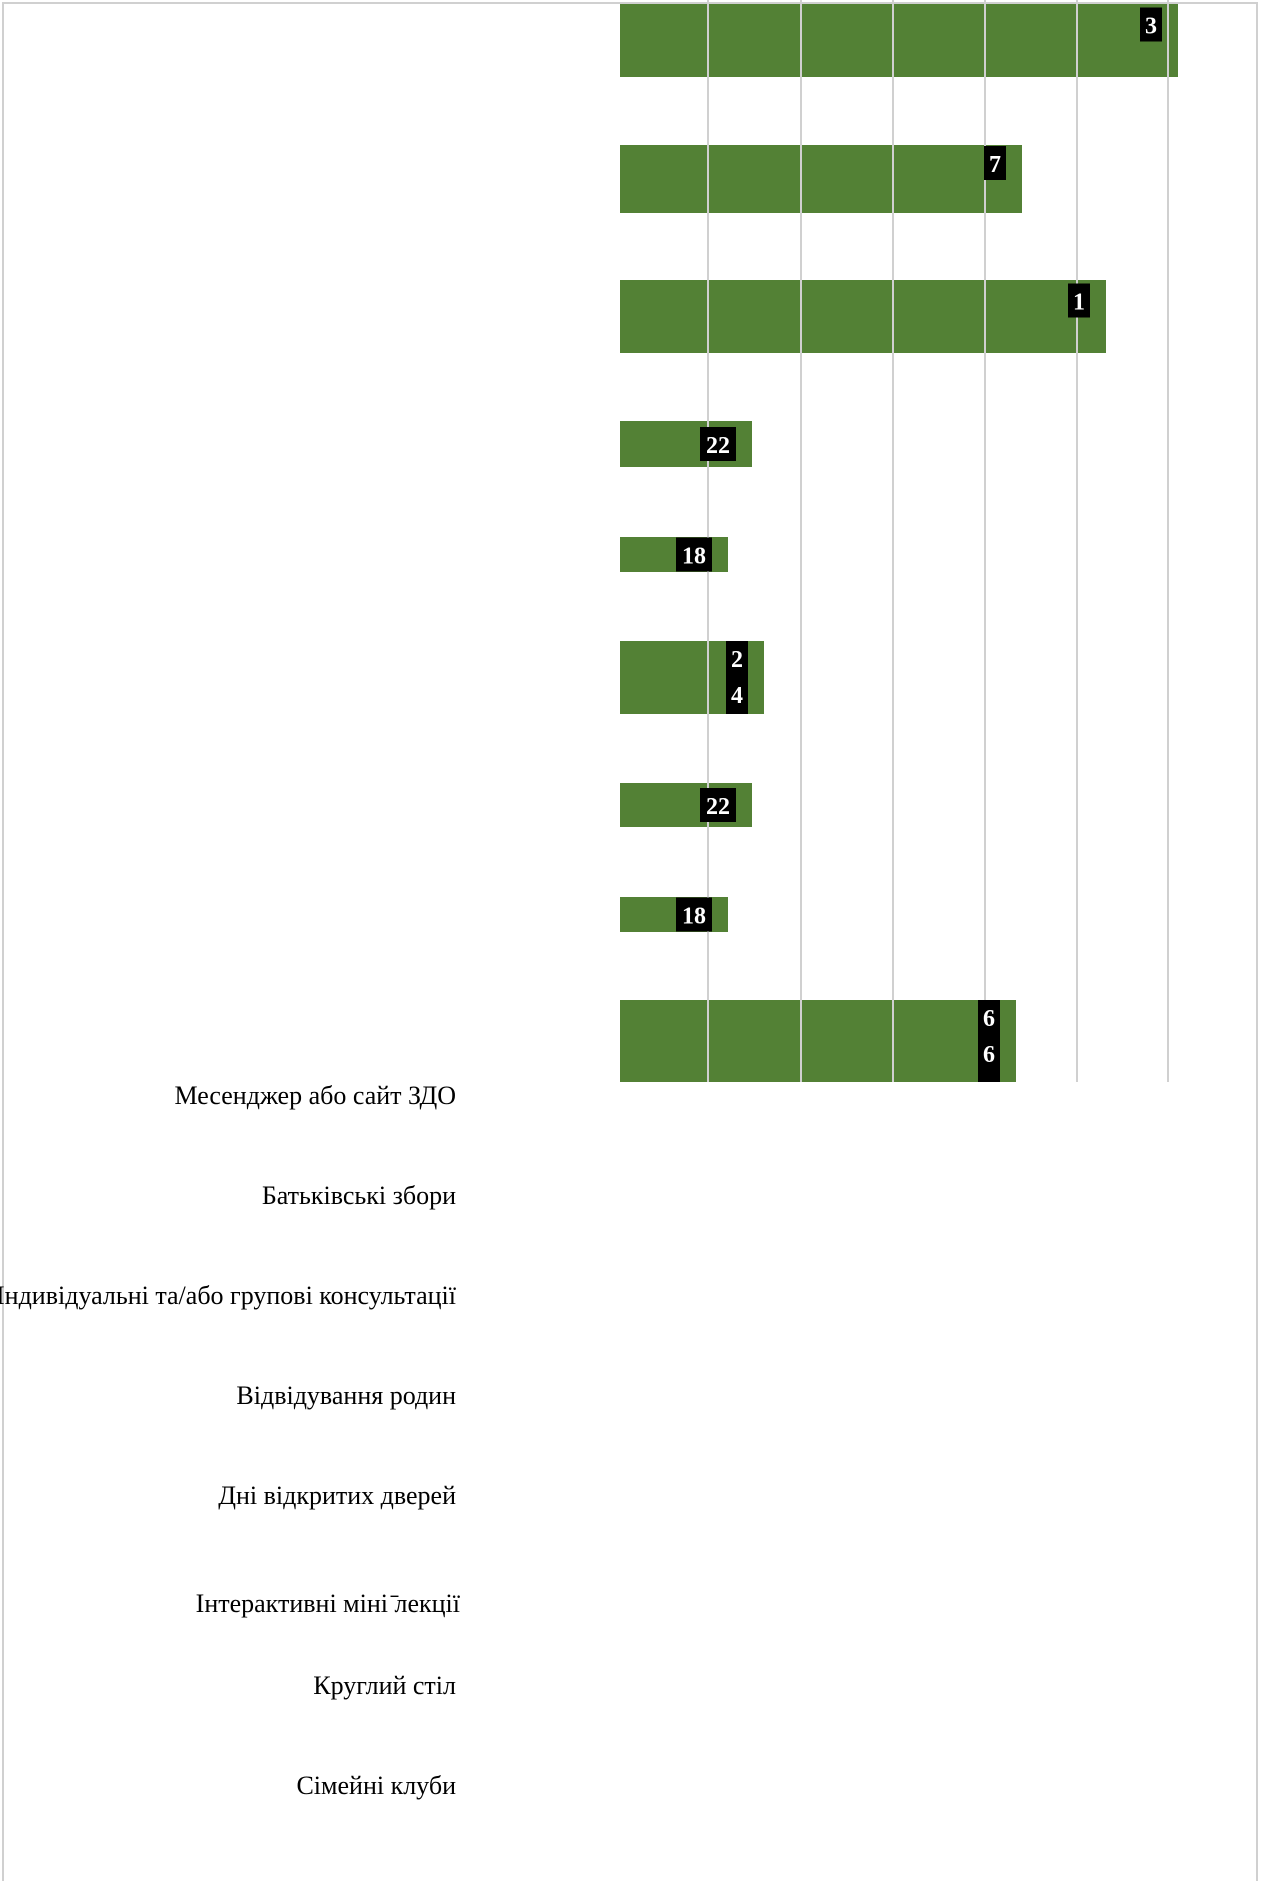 The image size is (1262, 1883). I want to click on data-label-text: 3, so click(1151, 27).